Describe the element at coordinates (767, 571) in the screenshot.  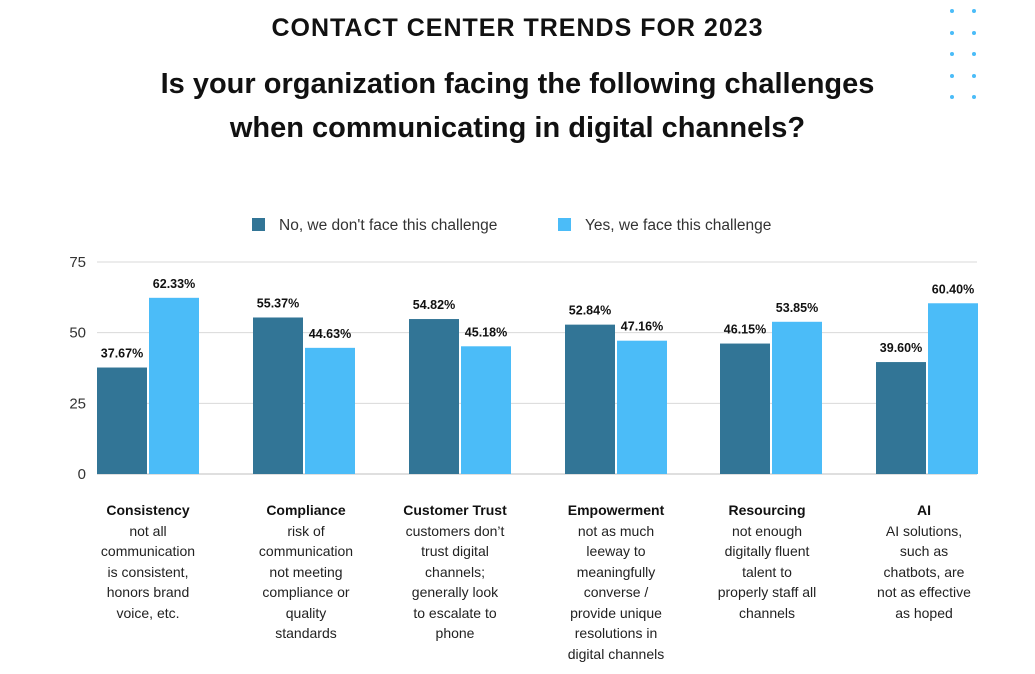
I see `category-description-line: talent to` at that location.